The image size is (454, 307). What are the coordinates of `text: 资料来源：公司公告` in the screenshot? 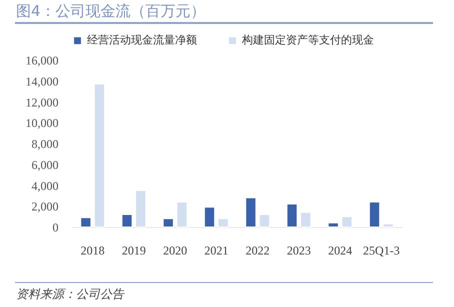 It's located at (70, 294).